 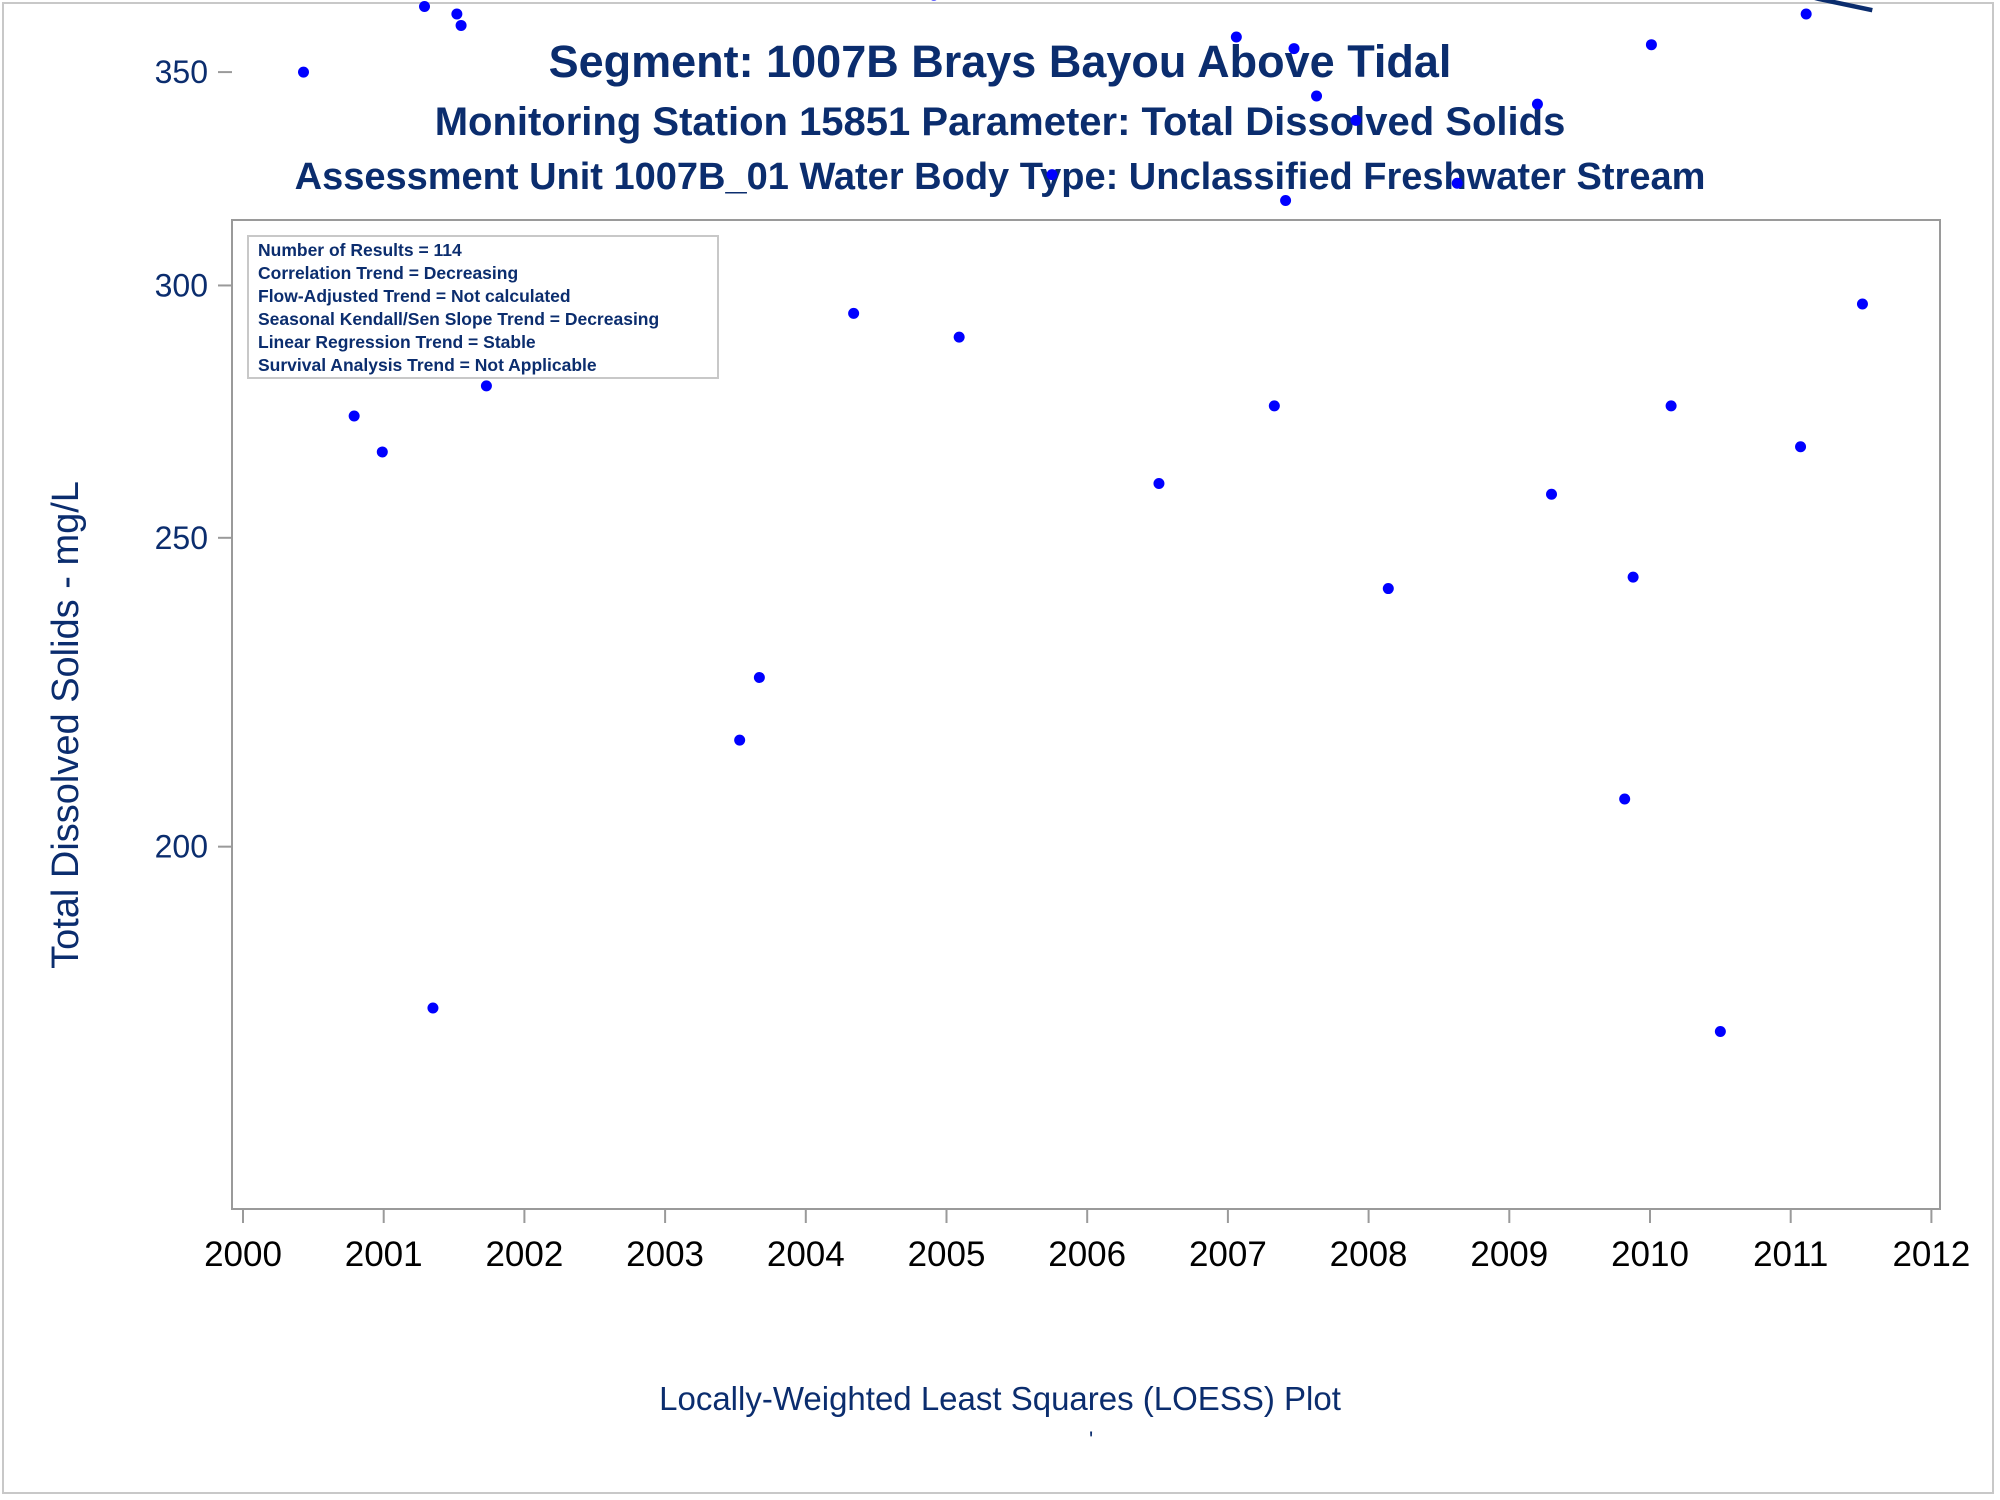 I want to click on x-tick-label-2004: 2004, so click(x=806, y=1254).